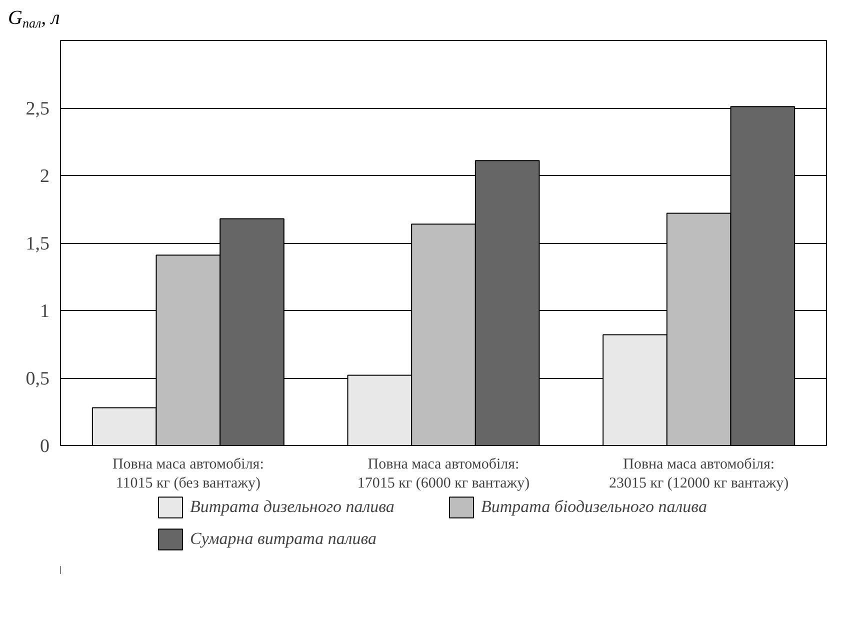  What do you see at coordinates (698, 474) in the screenshot?
I see `x-tick-label: Повна маса автомобіля: 23015 кг (12000 кг вантажу)` at bounding box center [698, 474].